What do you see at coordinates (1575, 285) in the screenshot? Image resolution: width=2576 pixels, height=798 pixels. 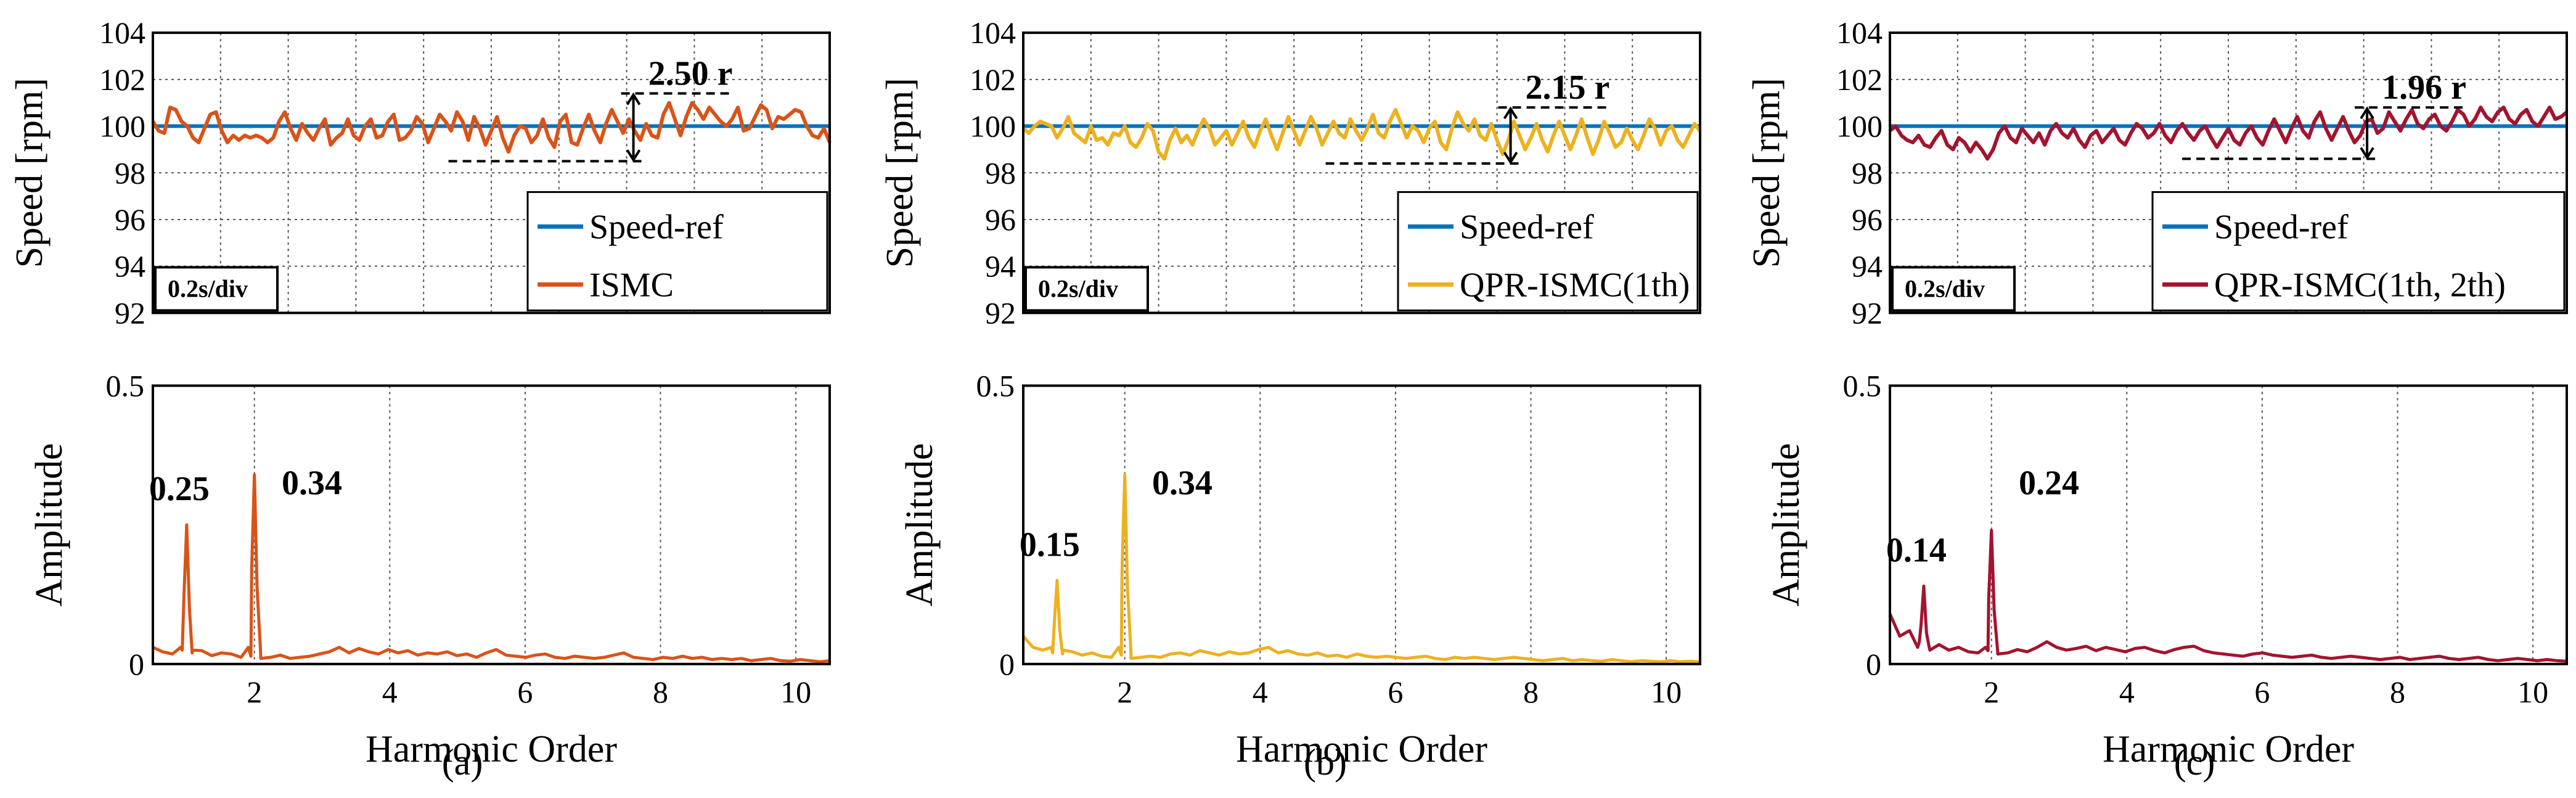 I see `legend-entry: QPR-ISMC(1th)` at bounding box center [1575, 285].